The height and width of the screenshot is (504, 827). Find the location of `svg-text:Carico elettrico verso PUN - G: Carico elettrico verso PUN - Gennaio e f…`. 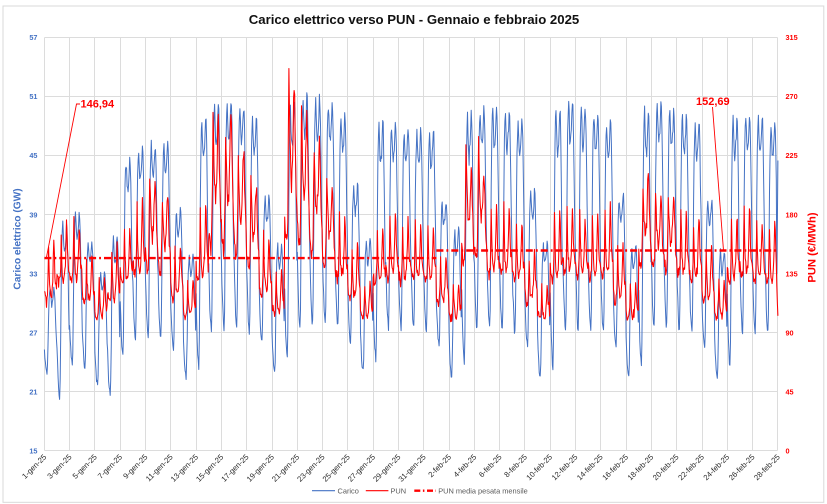

svg-text:Carico elettrico verso PUN - G: Carico elettrico verso PUN - Gennaio e f… is located at coordinates (414, 19).